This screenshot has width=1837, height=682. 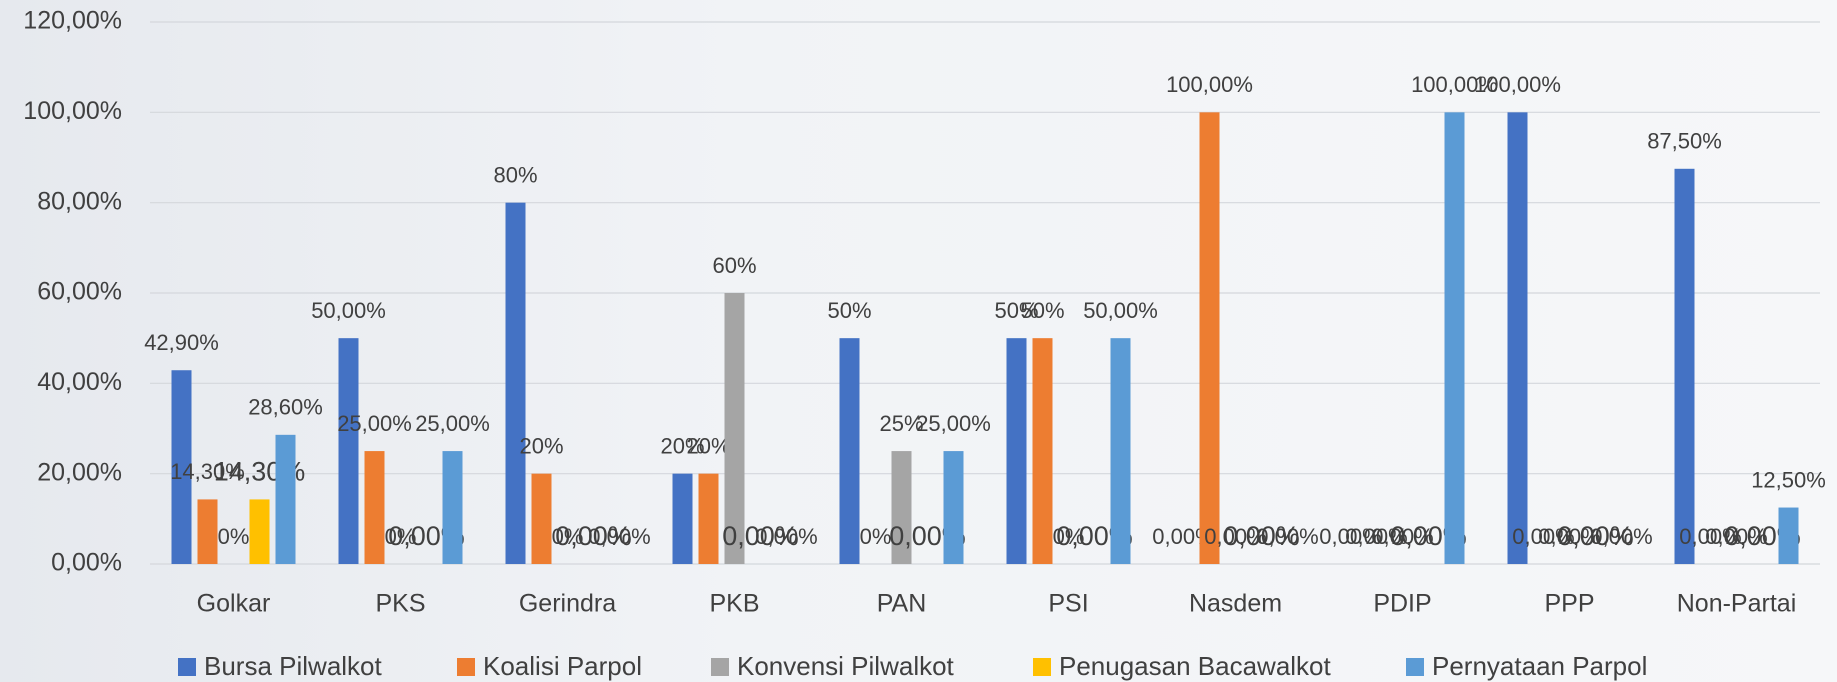 What do you see at coordinates (234, 604) in the screenshot?
I see `x-tick-label: Golkar` at bounding box center [234, 604].